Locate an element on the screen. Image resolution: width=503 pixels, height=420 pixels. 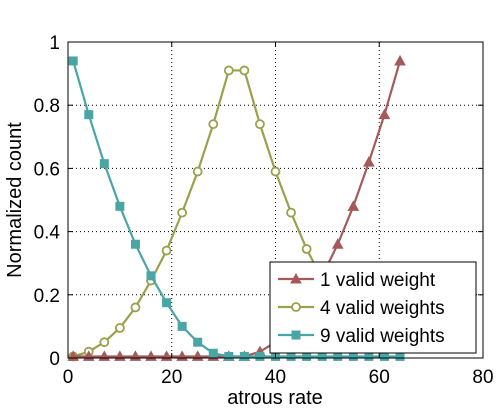
y-tick-label: 1 is located at coordinates (54, 43).